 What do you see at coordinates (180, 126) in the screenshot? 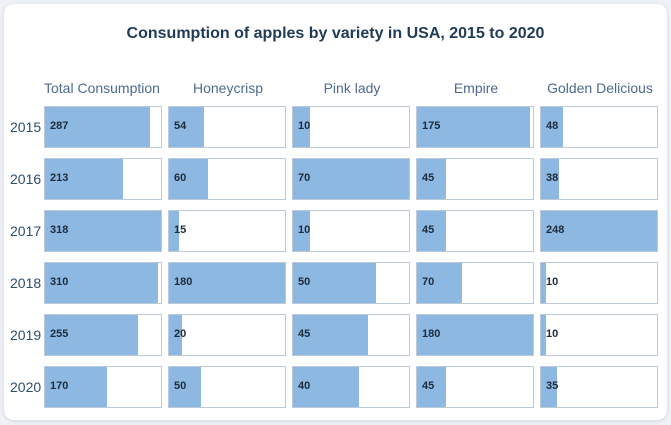
I see `value-label: 54` at bounding box center [180, 126].